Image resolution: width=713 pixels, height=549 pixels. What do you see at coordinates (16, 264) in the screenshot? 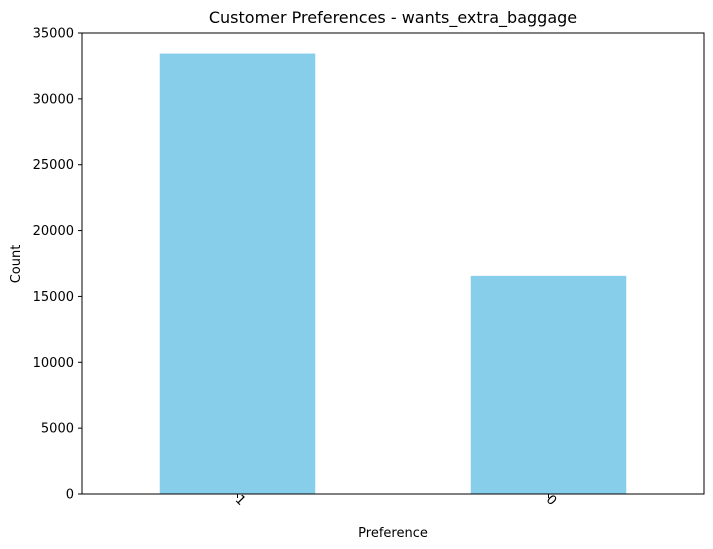
I see `y-axis-label: Count` at bounding box center [16, 264].